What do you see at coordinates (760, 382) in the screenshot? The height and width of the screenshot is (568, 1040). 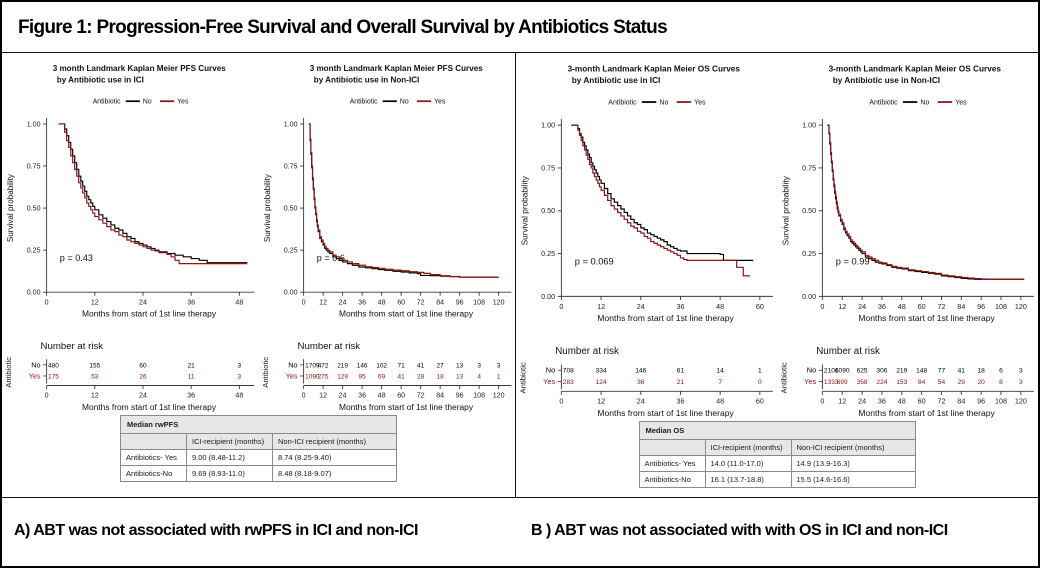 I see `risk-count: 0` at bounding box center [760, 382].